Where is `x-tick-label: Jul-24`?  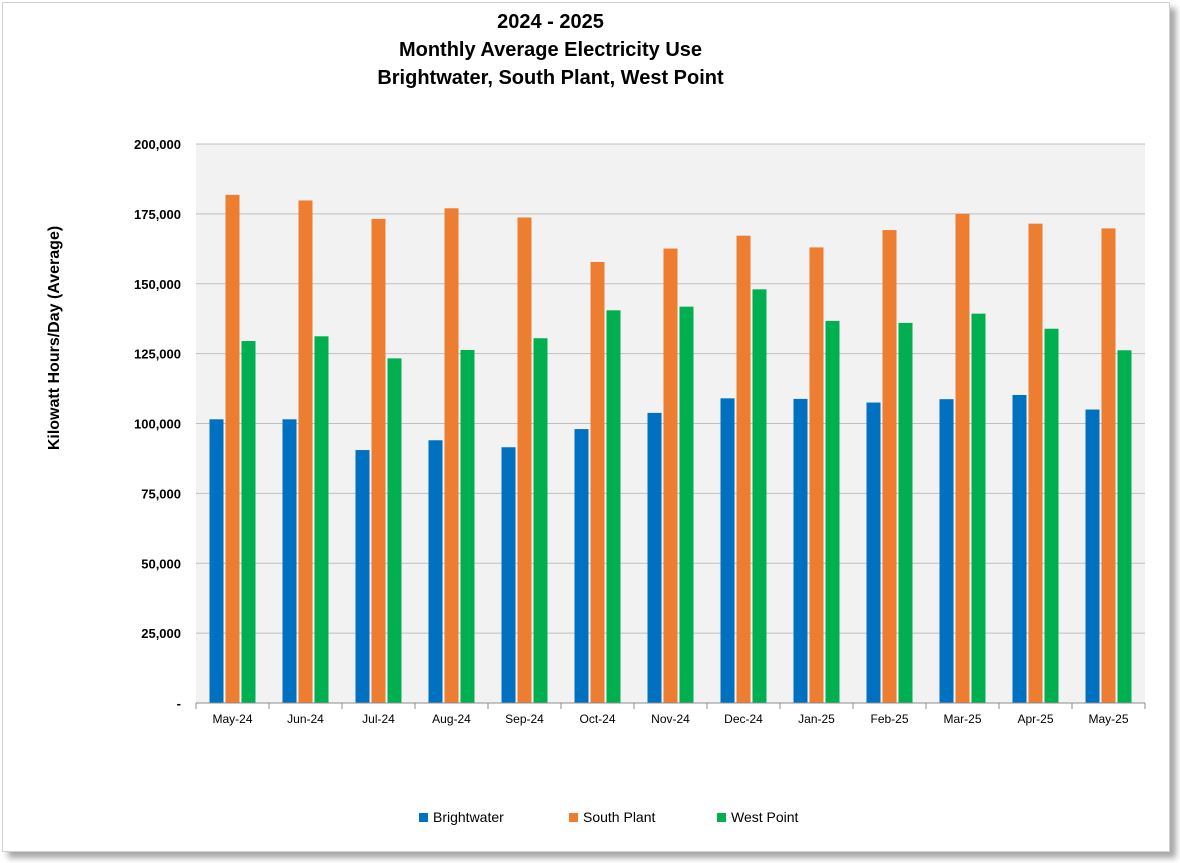
x-tick-label: Jul-24 is located at coordinates (378, 719).